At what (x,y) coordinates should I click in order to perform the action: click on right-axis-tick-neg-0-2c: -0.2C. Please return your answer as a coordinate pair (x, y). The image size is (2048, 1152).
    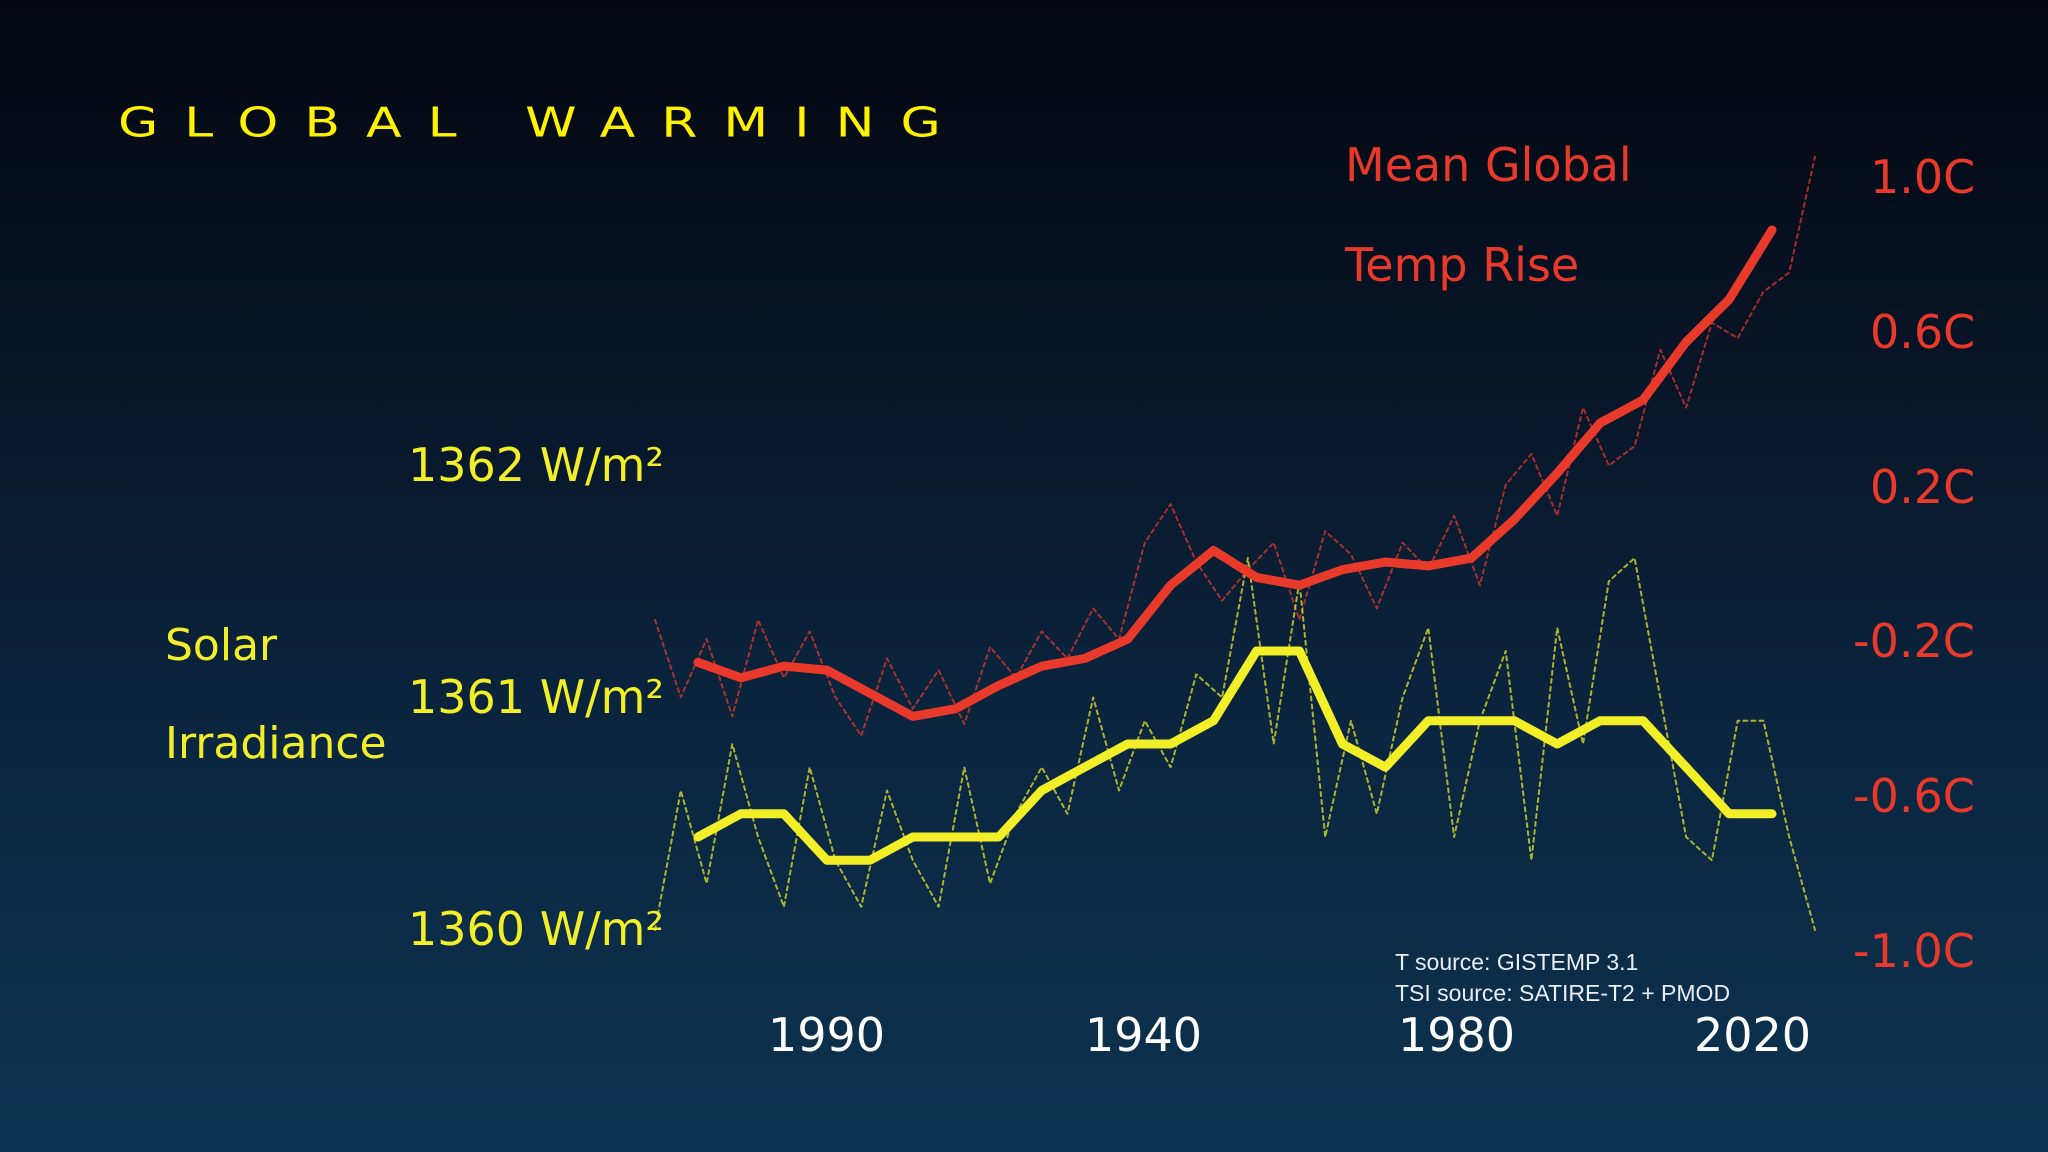
    Looking at the image, I should click on (1914, 641).